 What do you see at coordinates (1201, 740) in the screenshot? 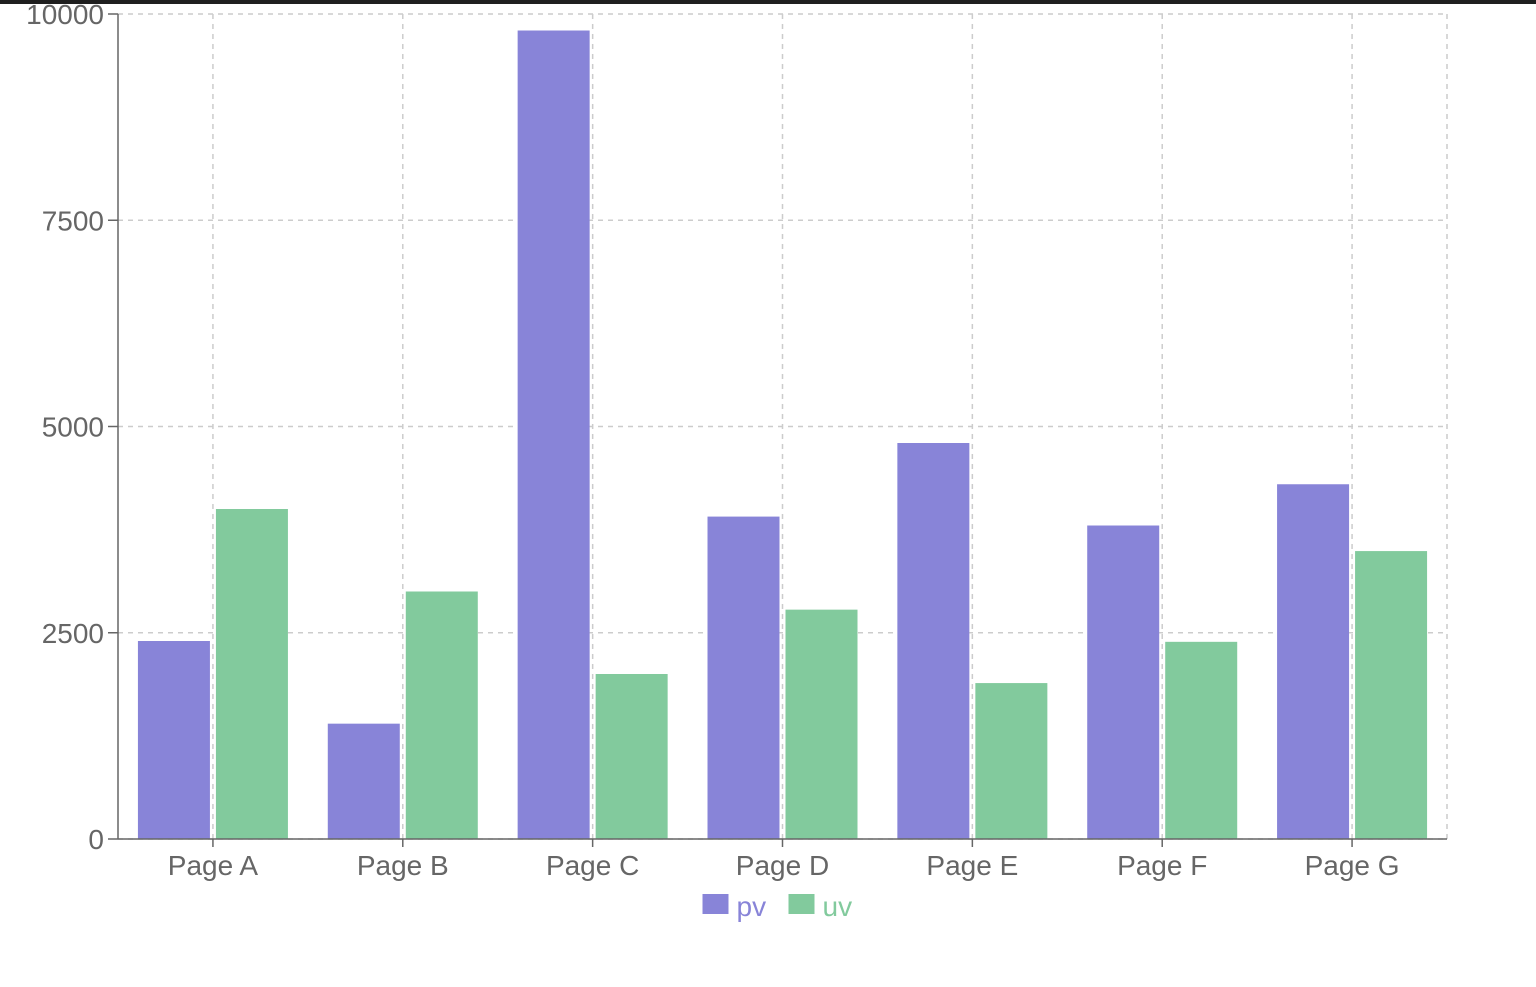
I see `bar-uv-page-f` at bounding box center [1201, 740].